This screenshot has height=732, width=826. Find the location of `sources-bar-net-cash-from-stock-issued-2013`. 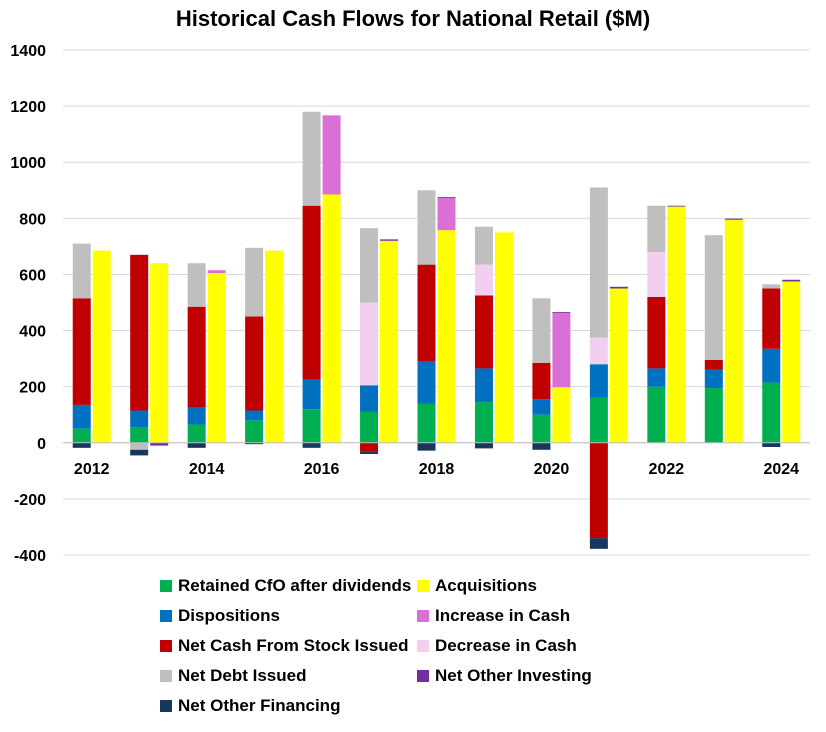

sources-bar-net-cash-from-stock-issued-2013 is located at coordinates (139, 332).